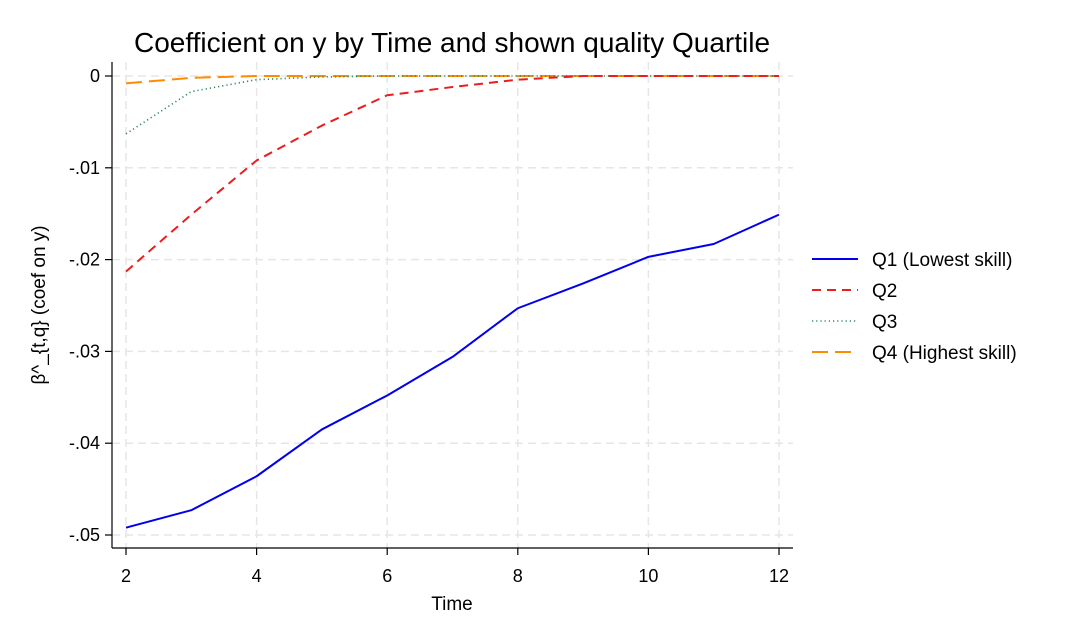  Describe the element at coordinates (95, 76) in the screenshot. I see `y-tick-label: 0` at that location.